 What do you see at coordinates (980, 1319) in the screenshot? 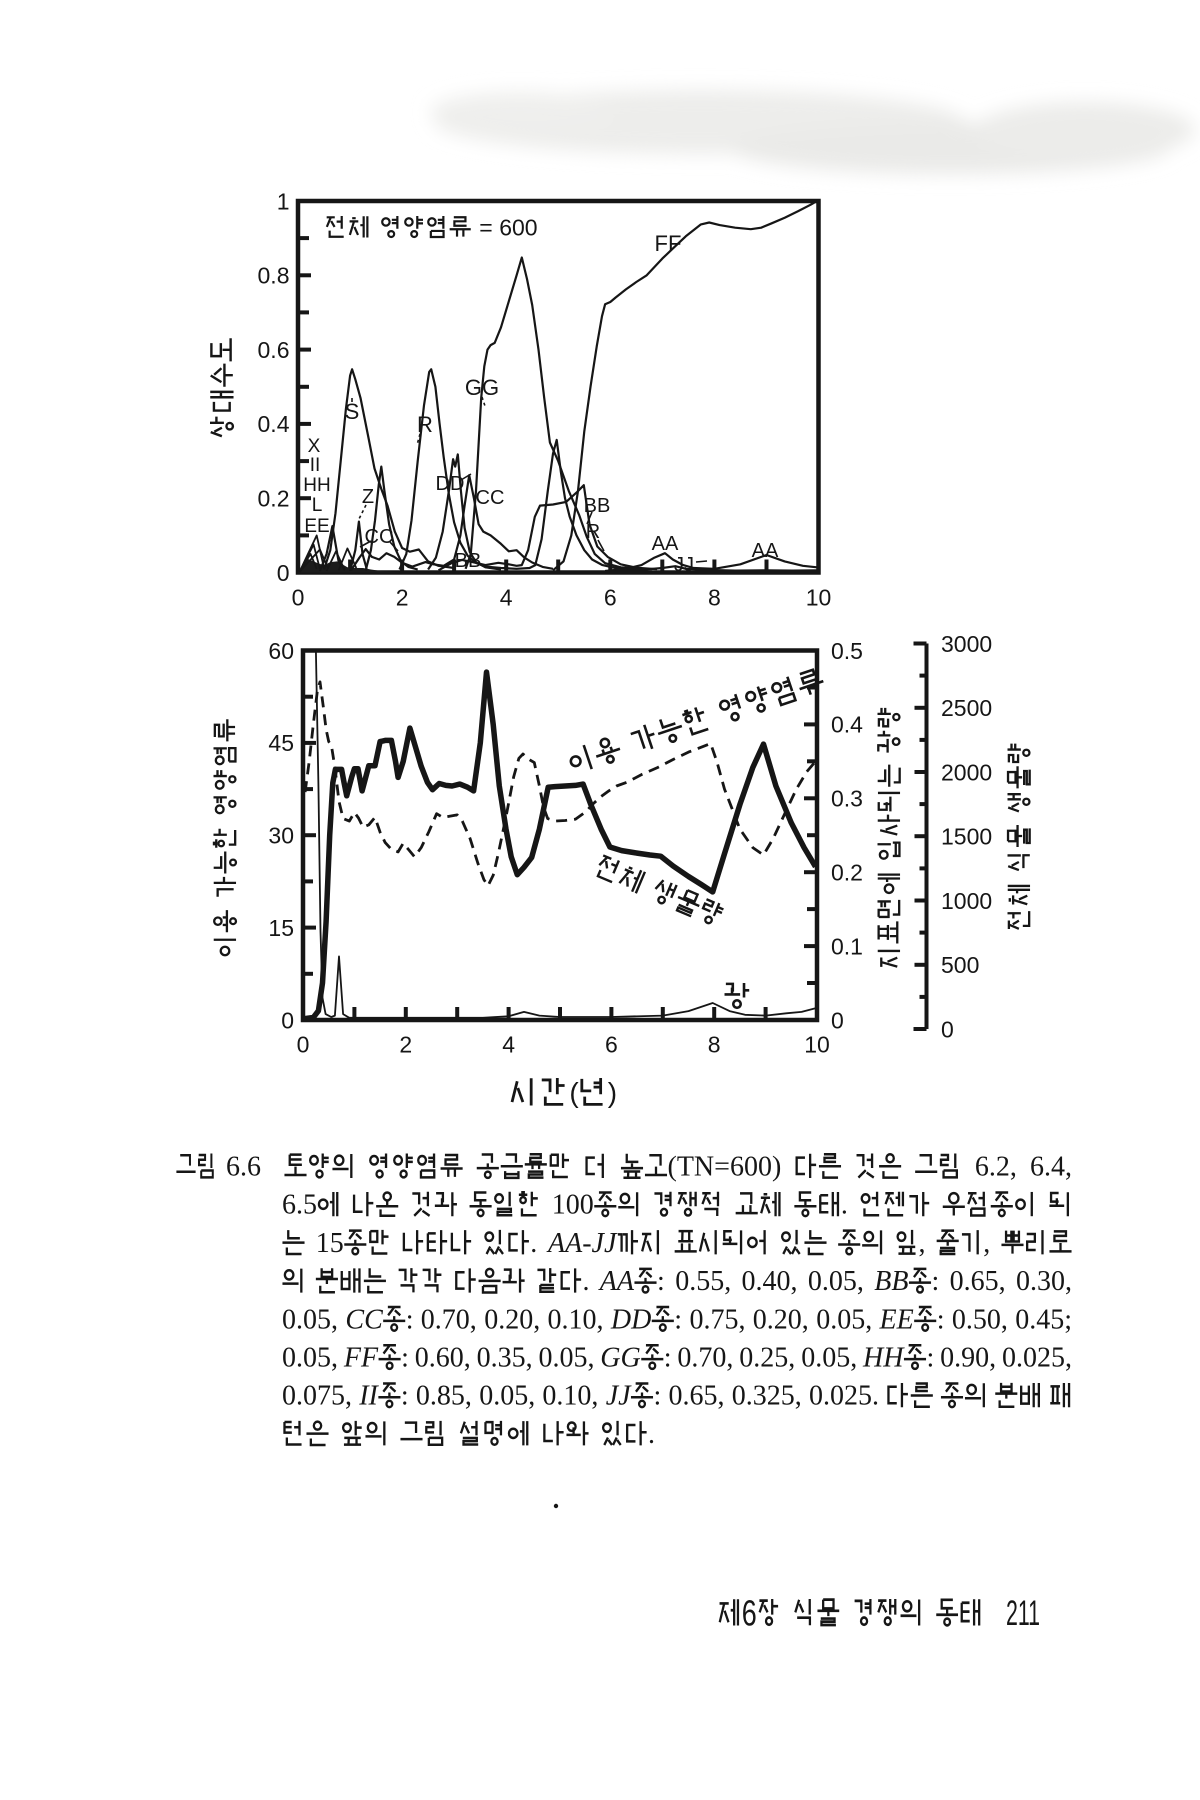
I see `svg-text: 0.50,` at bounding box center [980, 1319].